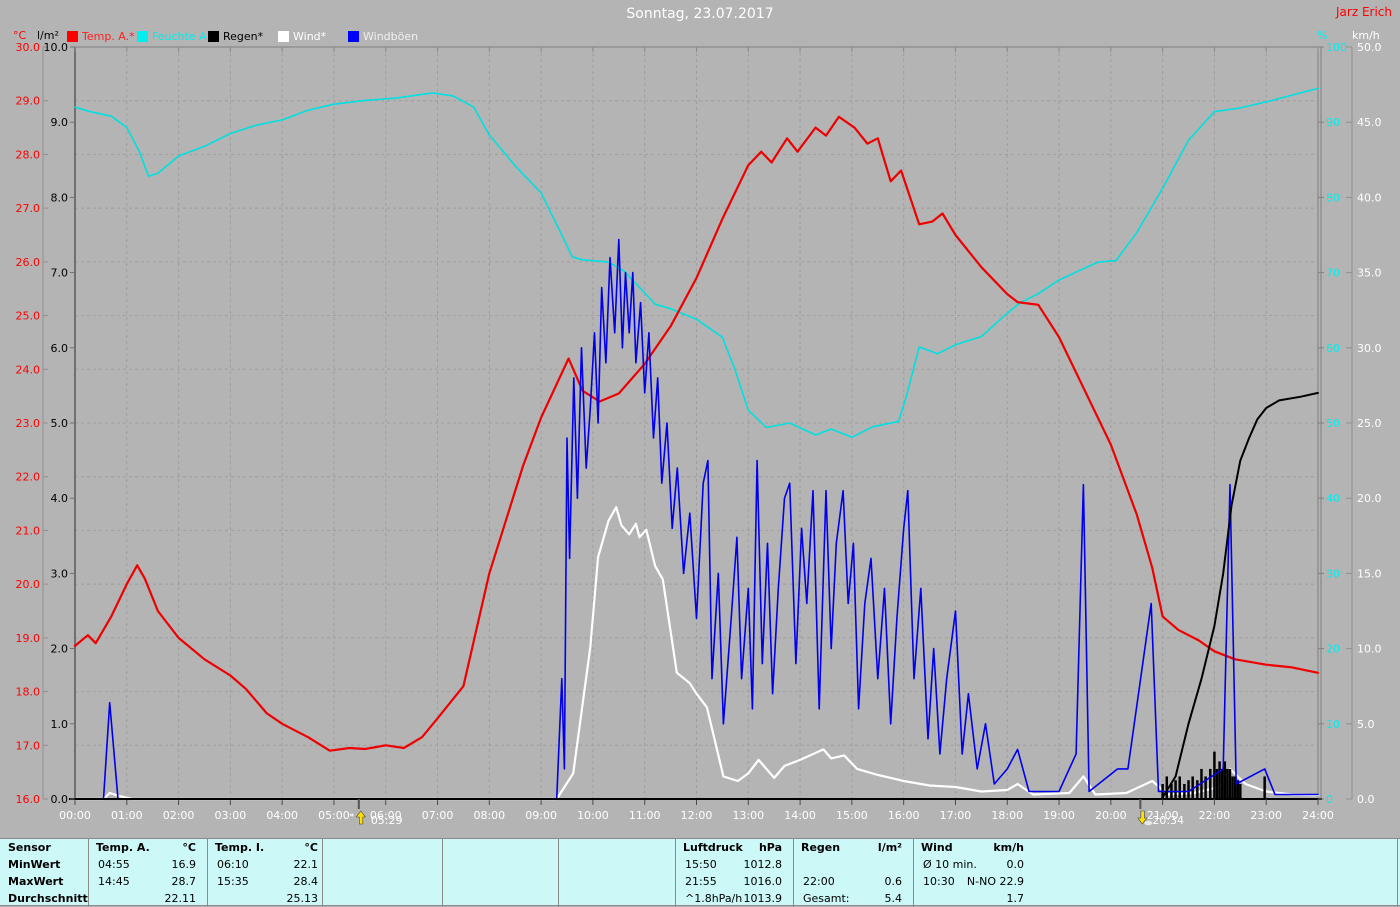 The width and height of the screenshot is (1400, 907). I want to click on humidity-axis-label: 70, so click(1333, 273).